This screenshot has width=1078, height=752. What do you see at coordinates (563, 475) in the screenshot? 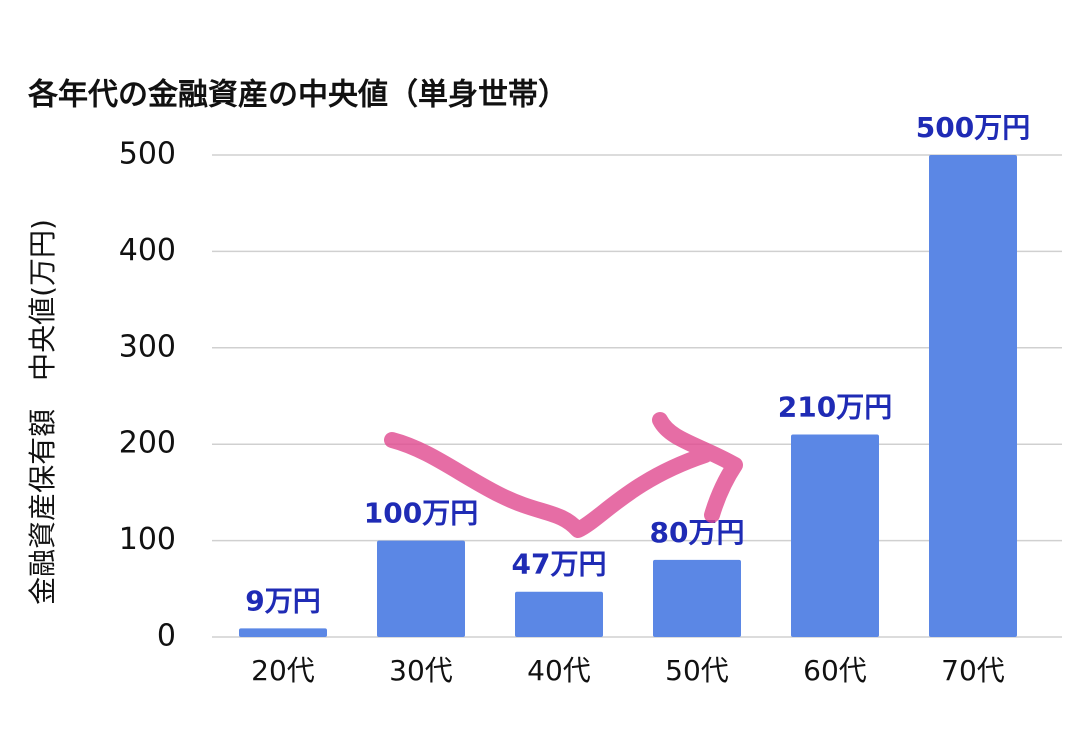
I see `hand-drawn-arrow` at bounding box center [563, 475].